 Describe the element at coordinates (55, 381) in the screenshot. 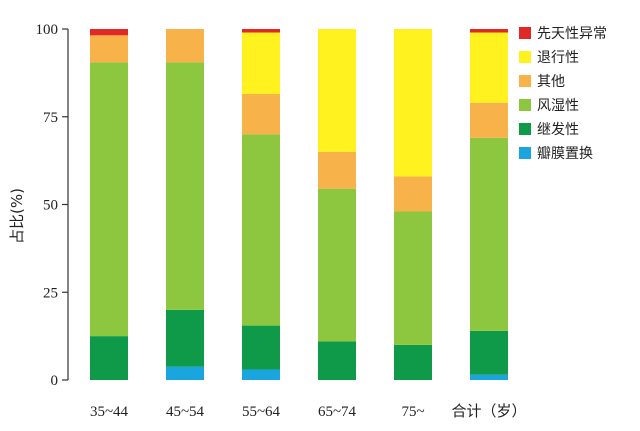

I see `y-tick-label: 0` at that location.